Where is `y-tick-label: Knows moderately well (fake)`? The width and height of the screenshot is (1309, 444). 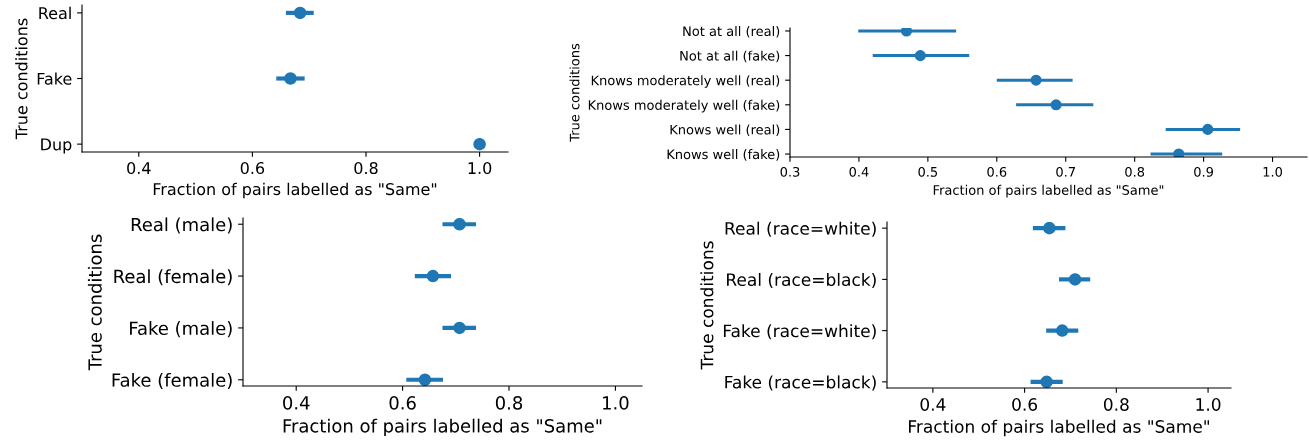
y-tick-label: Knows moderately well (fake) is located at coordinates (684, 106).